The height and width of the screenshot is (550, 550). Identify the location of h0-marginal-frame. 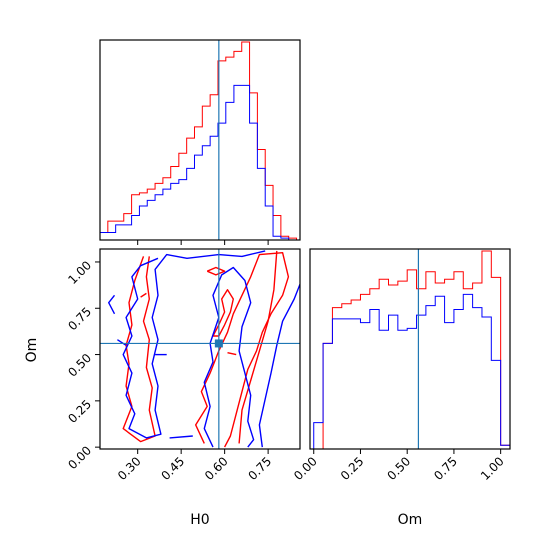
(200, 140).